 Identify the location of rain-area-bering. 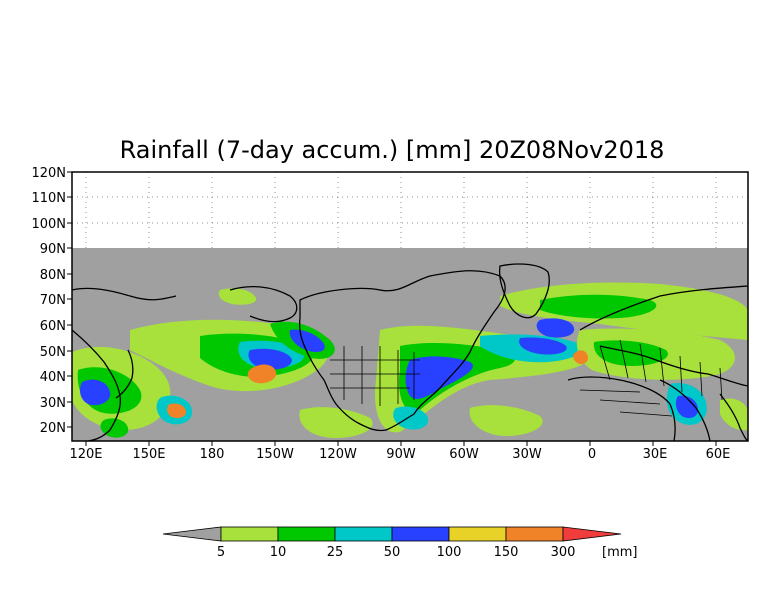
(237, 296).